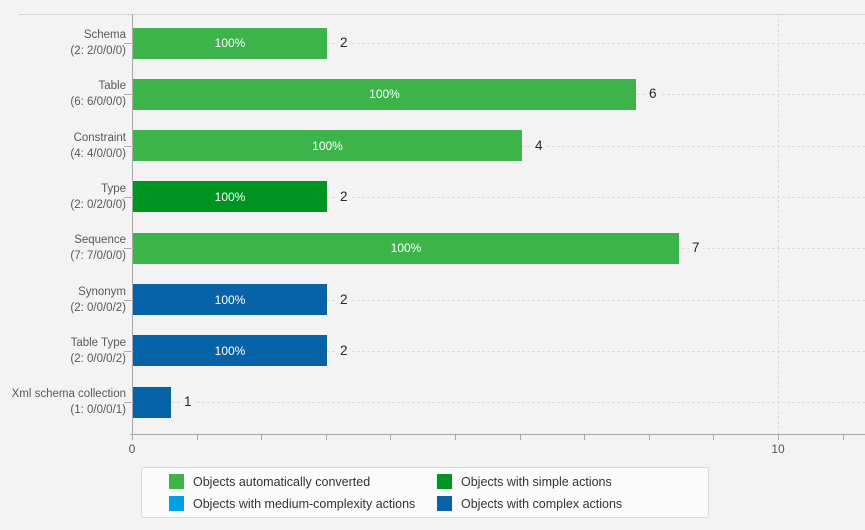 The height and width of the screenshot is (530, 865). I want to click on category-counts: (2: 2/0/0/0), so click(98, 51).